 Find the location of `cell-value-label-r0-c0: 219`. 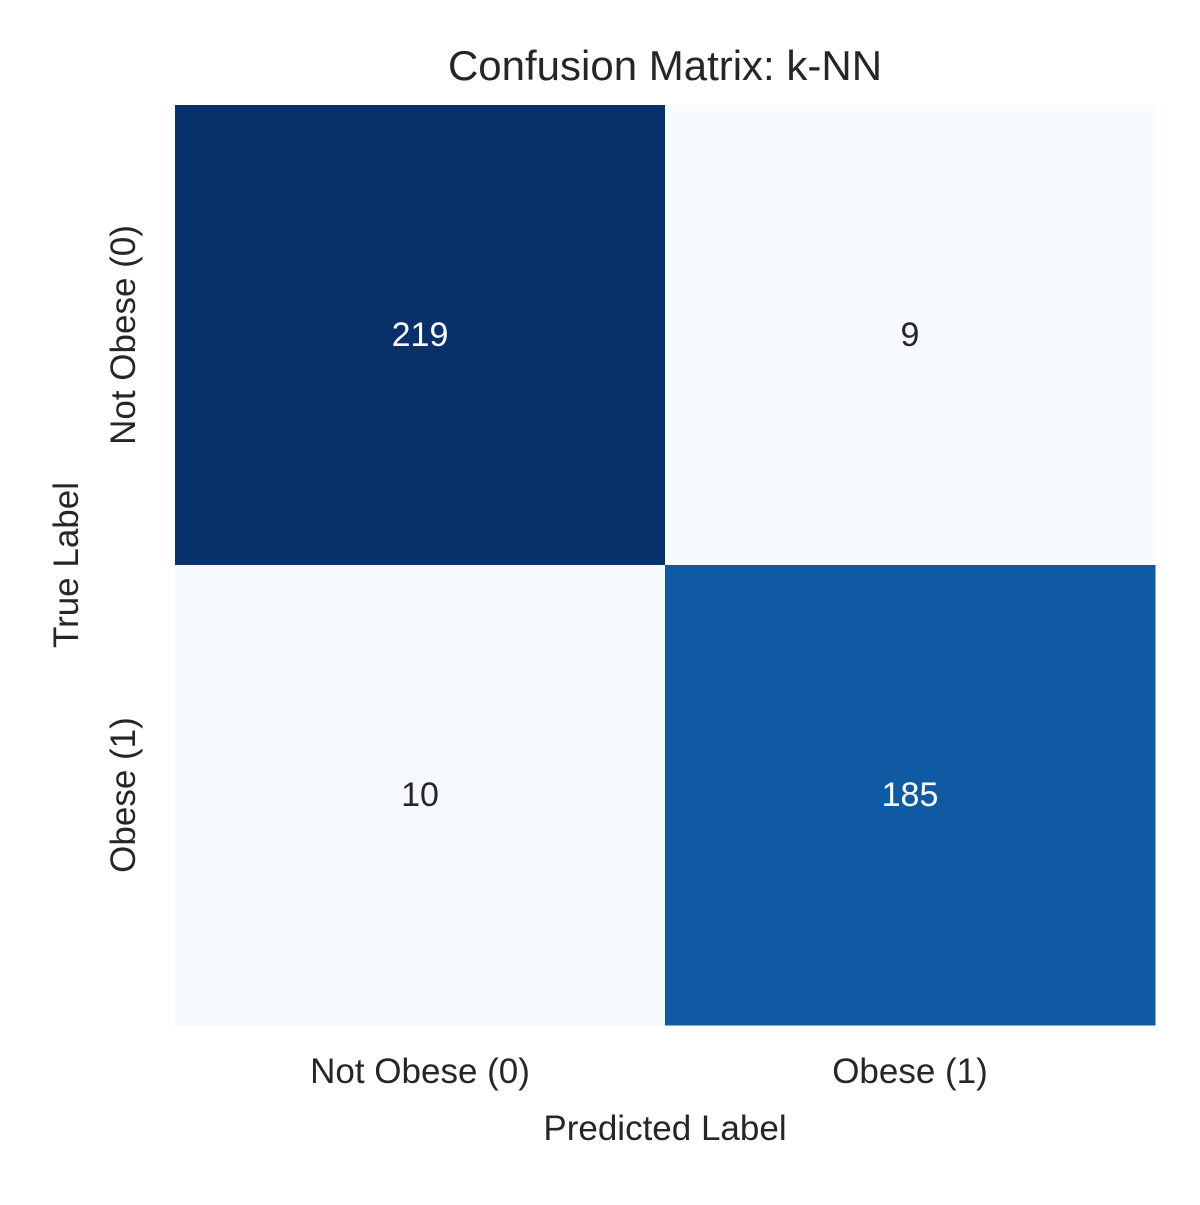

cell-value-label-r0-c0: 219 is located at coordinates (420, 335).